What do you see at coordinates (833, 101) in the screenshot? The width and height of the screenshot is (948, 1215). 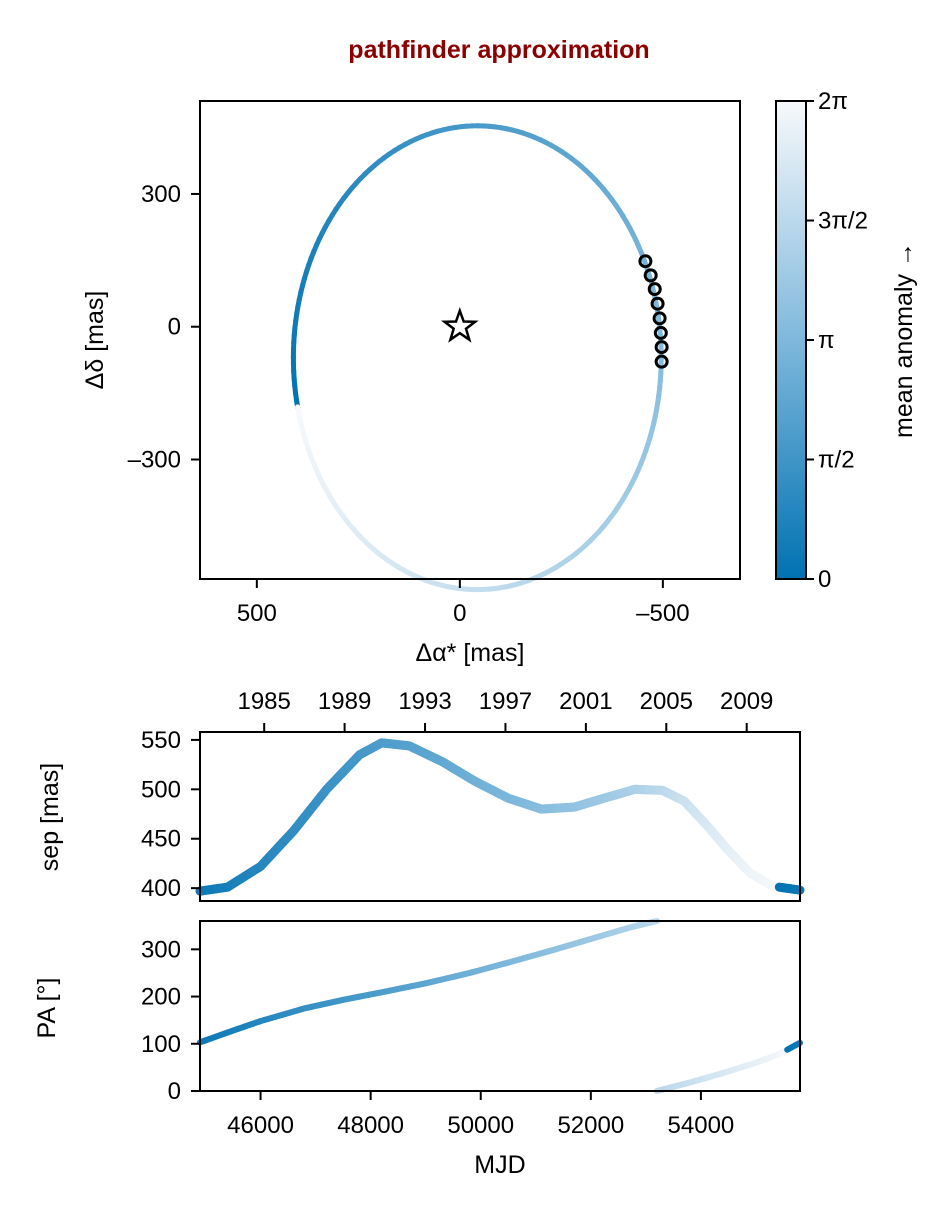 I see `colorbar-tick-label: 2π` at bounding box center [833, 101].